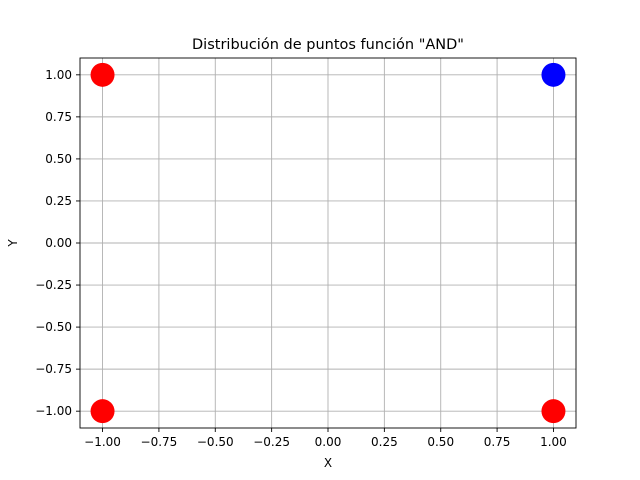  Describe the element at coordinates (328, 463) in the screenshot. I see `x-axis-label: X` at that location.